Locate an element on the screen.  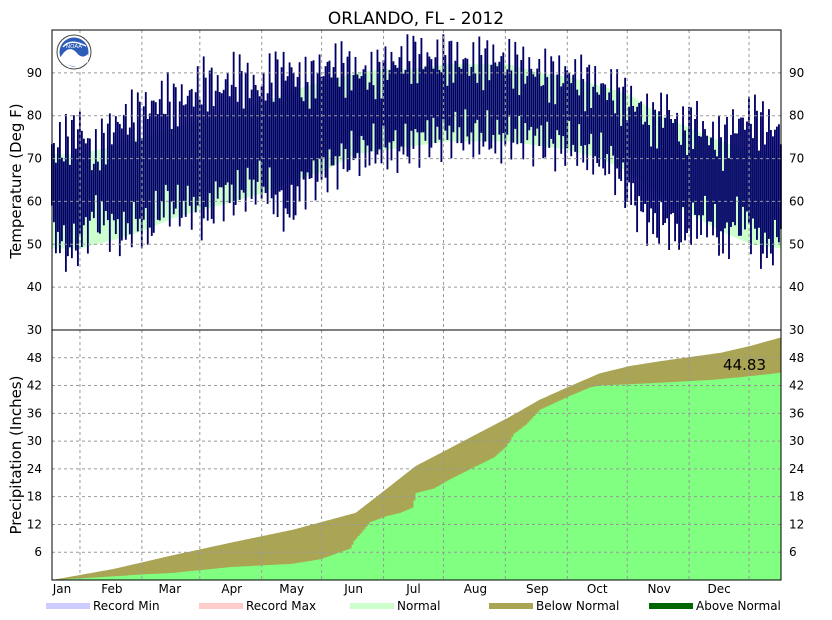
legend-label: Normal is located at coordinates (418, 606).